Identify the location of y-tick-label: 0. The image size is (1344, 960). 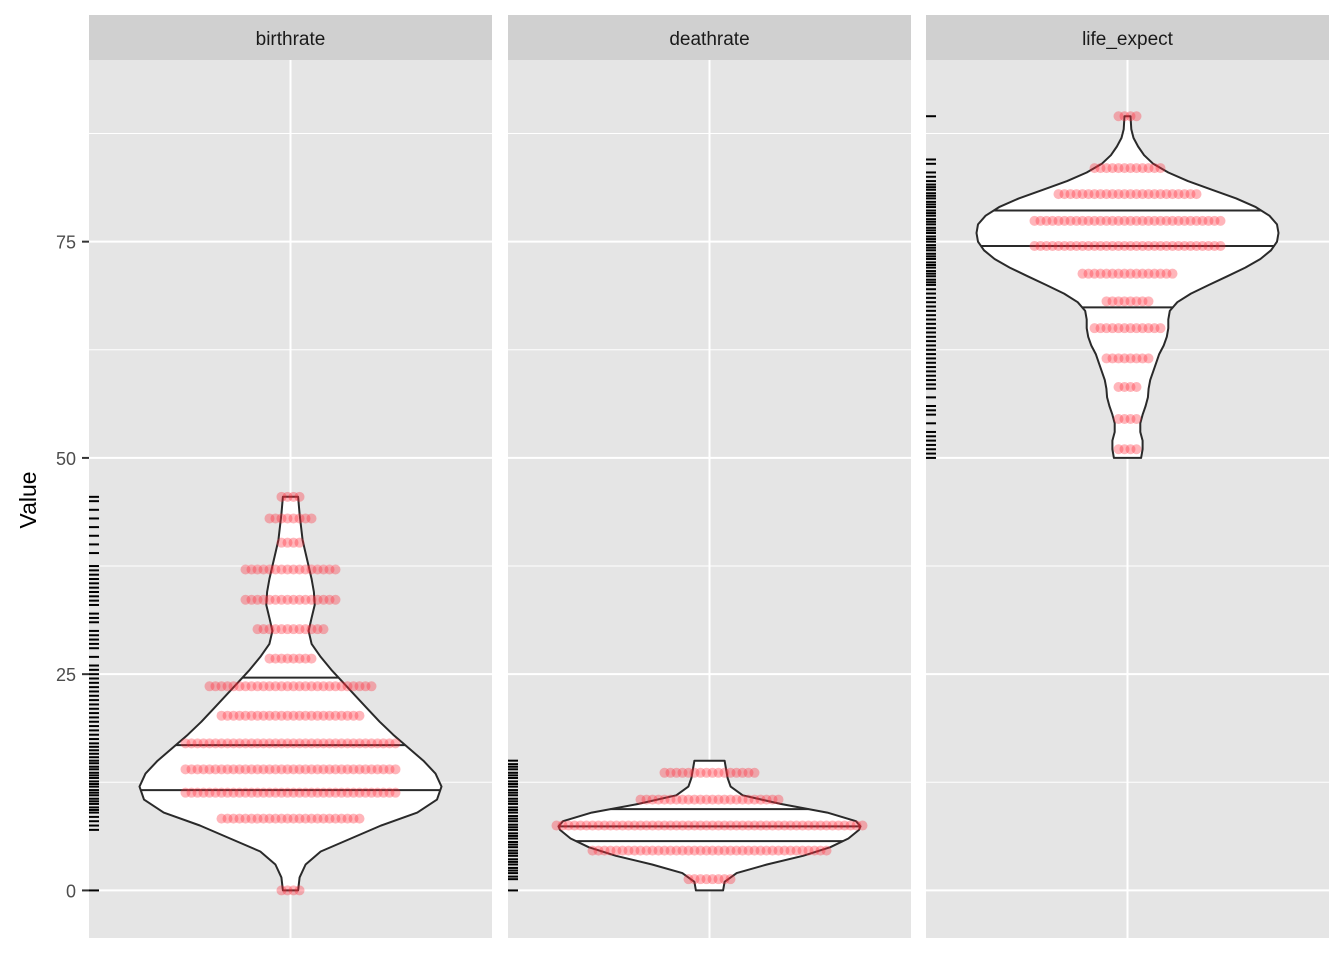
(71, 891).